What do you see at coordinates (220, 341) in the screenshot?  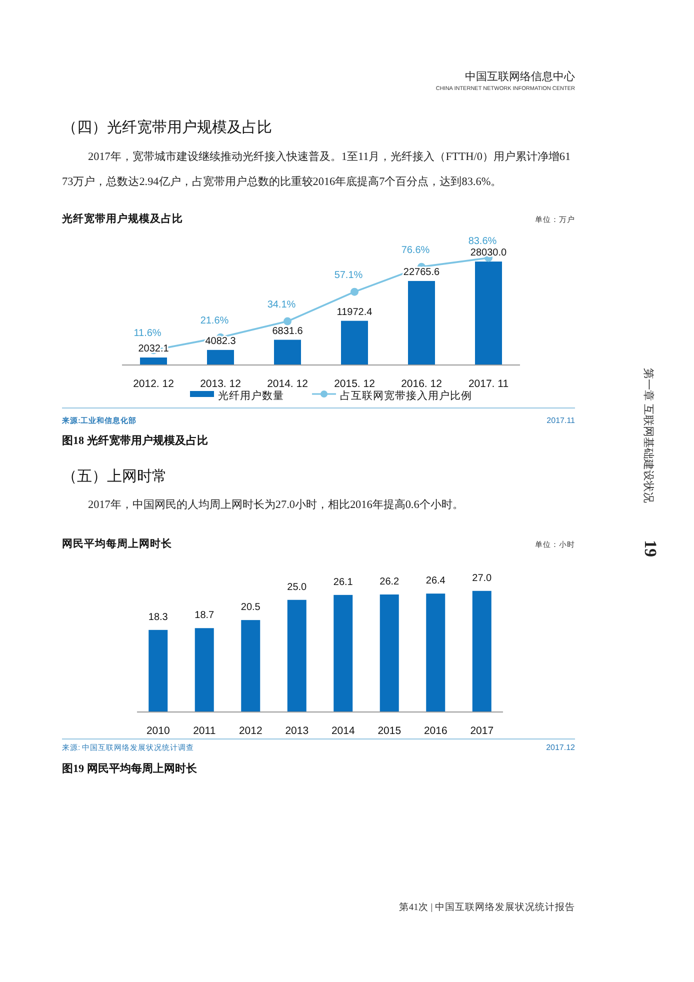 I see `data-label: 4082.3` at bounding box center [220, 341].